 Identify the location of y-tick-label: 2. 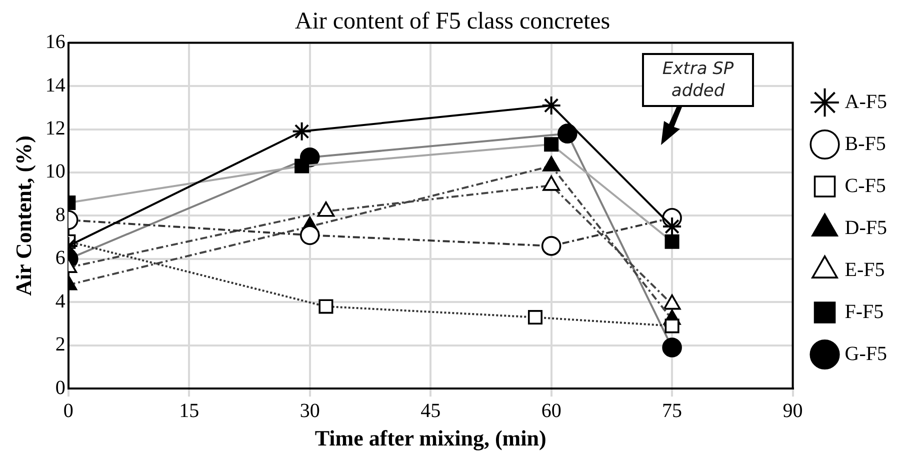
(60, 345).